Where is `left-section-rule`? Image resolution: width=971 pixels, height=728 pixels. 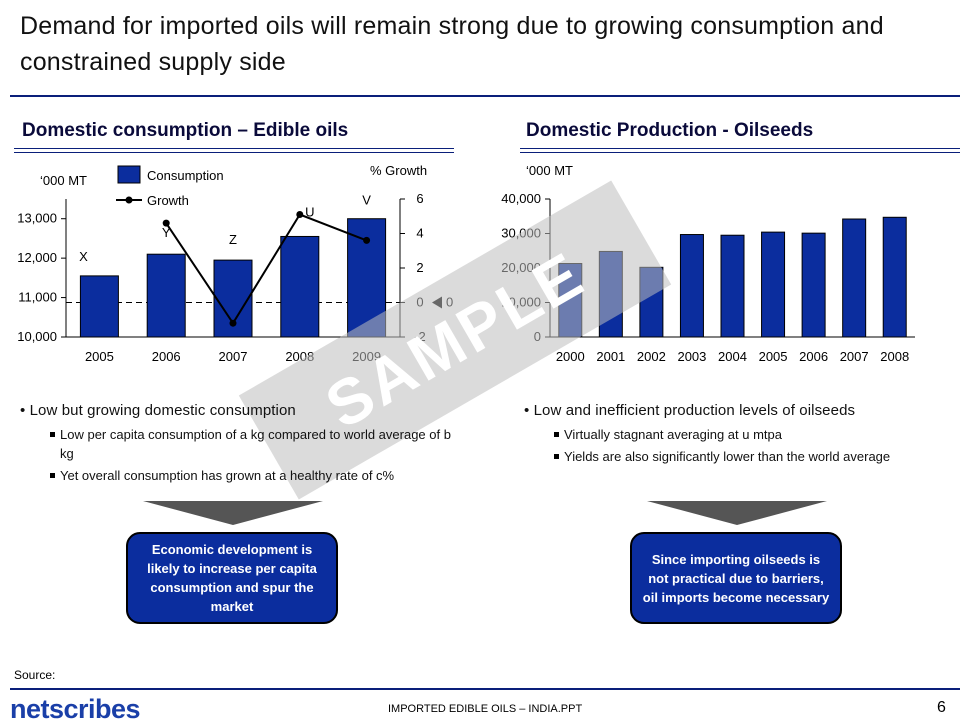 left-section-rule is located at coordinates (234, 150).